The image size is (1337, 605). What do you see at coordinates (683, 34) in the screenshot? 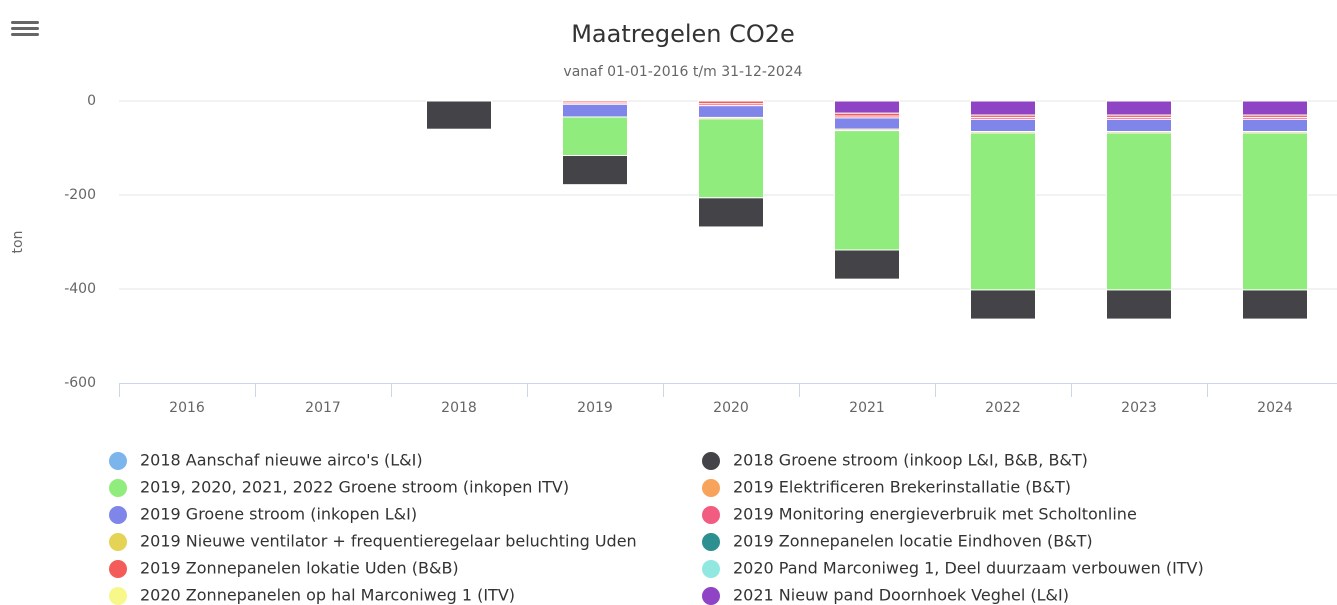
I see `chart-title: Maatregelen CO2e` at bounding box center [683, 34].